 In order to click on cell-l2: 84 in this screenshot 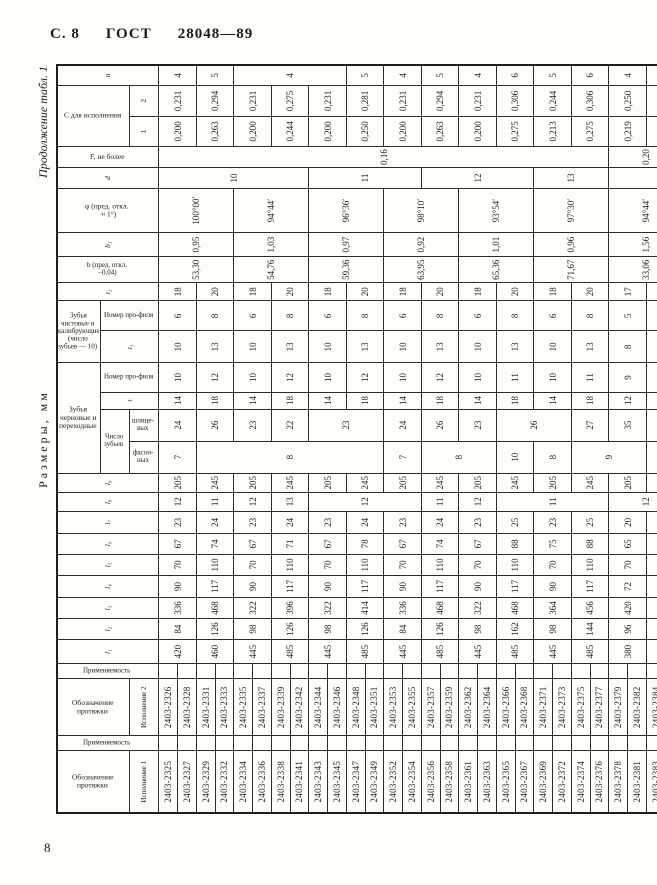, I will do `click(177, 629)`.